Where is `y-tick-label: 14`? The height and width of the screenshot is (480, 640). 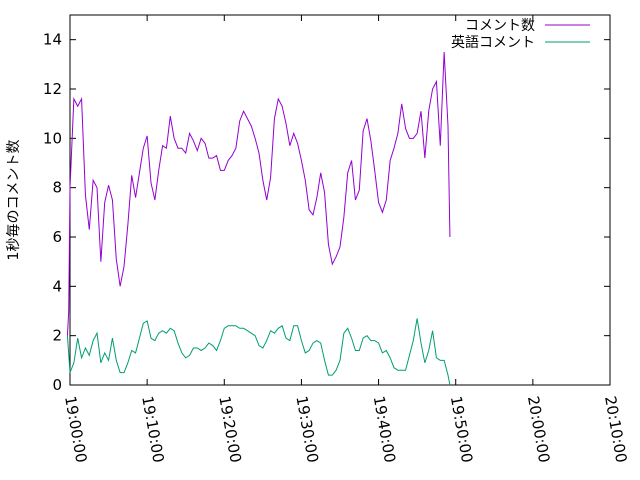
y-tick-label: 14 is located at coordinates (52, 40).